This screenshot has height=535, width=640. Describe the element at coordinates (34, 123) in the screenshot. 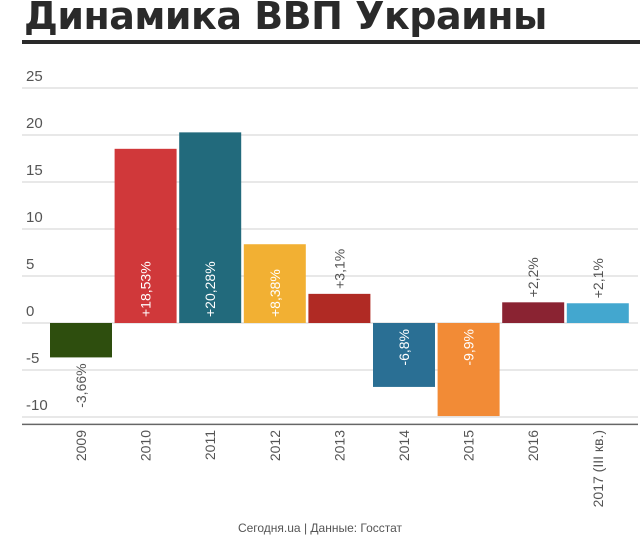

I see `y-tick-label: 20` at that location.